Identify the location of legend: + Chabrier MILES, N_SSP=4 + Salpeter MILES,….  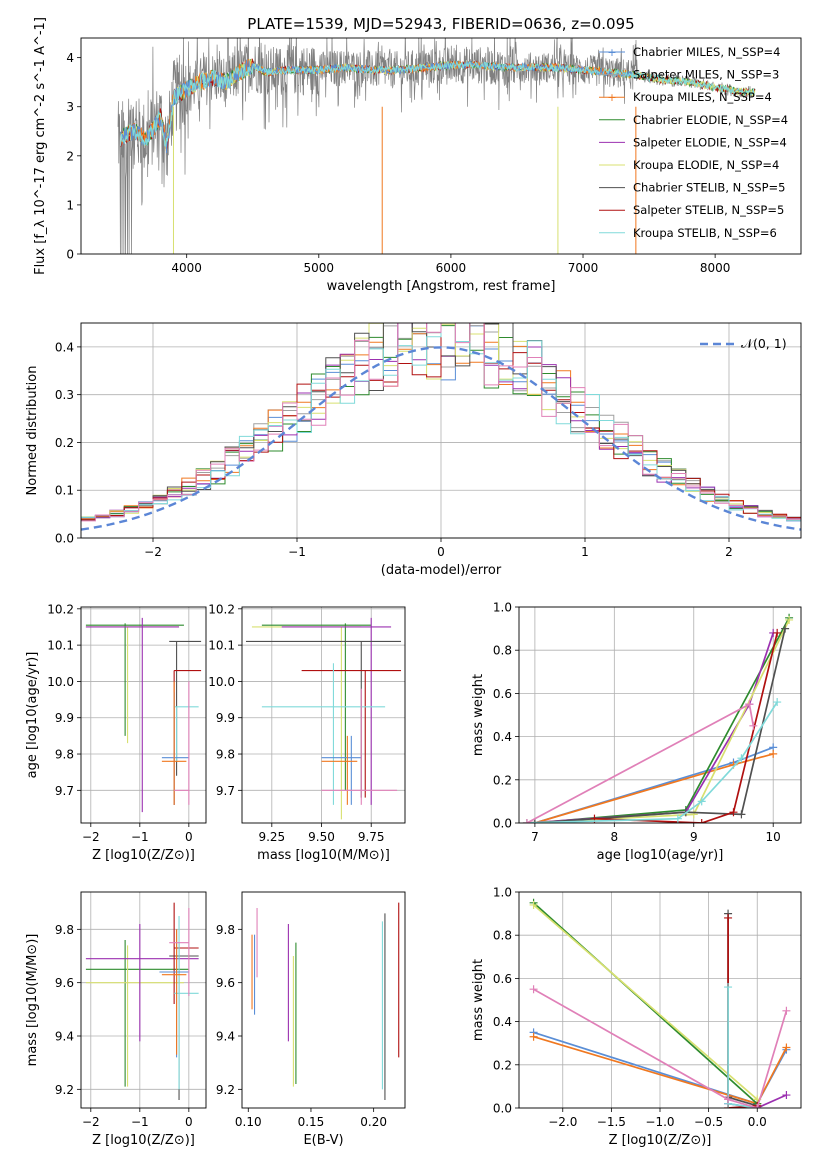
(693, 142).